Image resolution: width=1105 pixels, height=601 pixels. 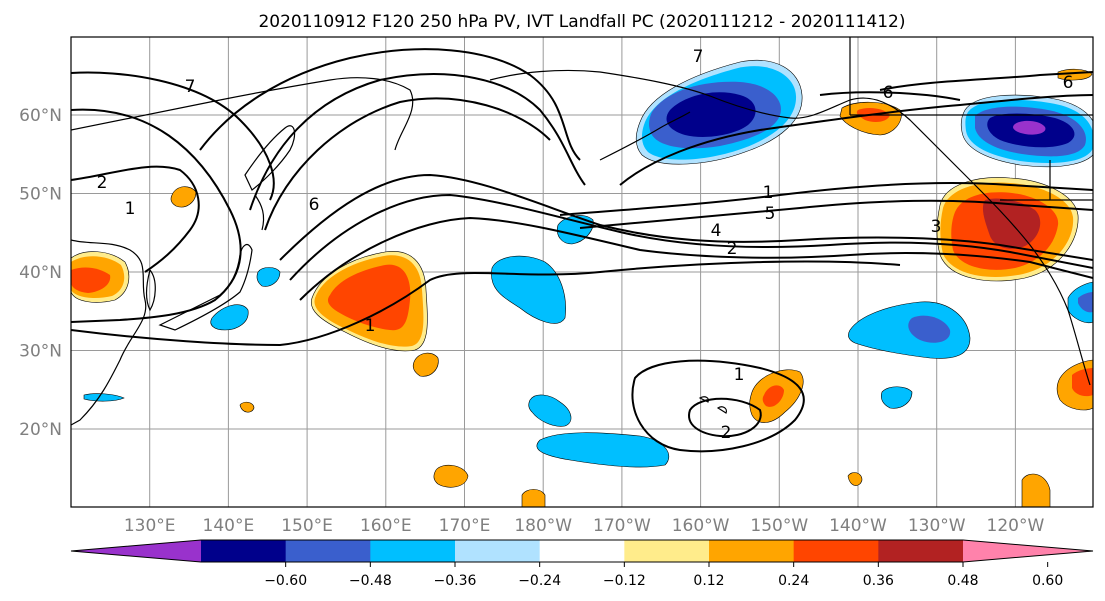 What do you see at coordinates (40, 116) in the screenshot?
I see `latitude-tick-label: 60°N` at bounding box center [40, 116].